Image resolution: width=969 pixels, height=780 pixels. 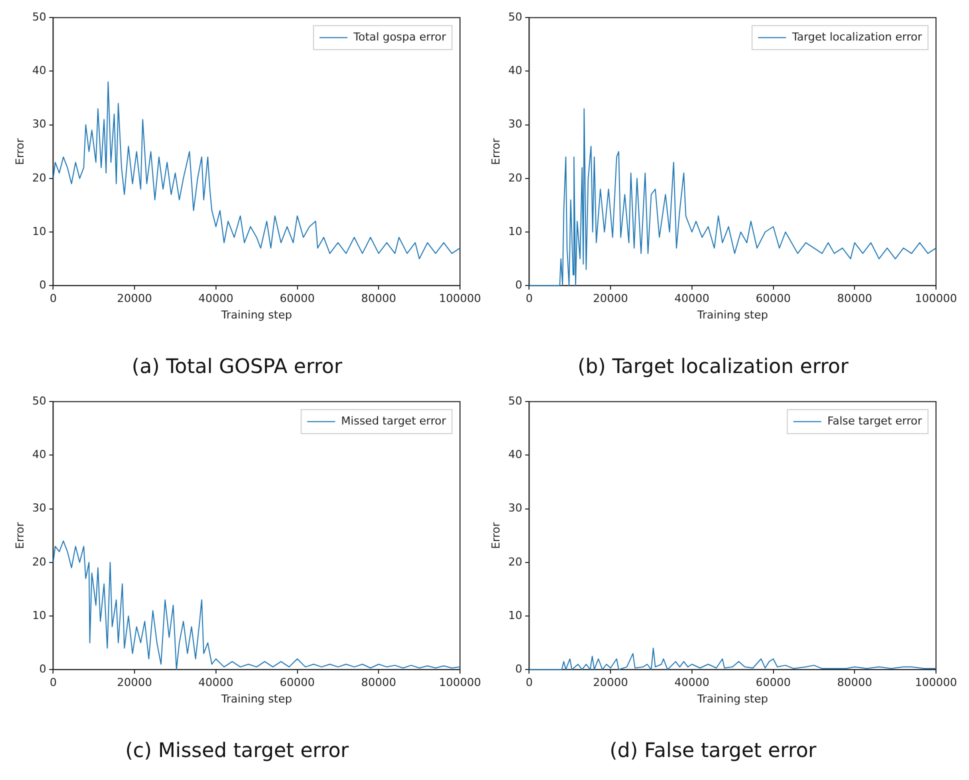 I want to click on legend-label: Total gospa error, so click(x=399, y=37).